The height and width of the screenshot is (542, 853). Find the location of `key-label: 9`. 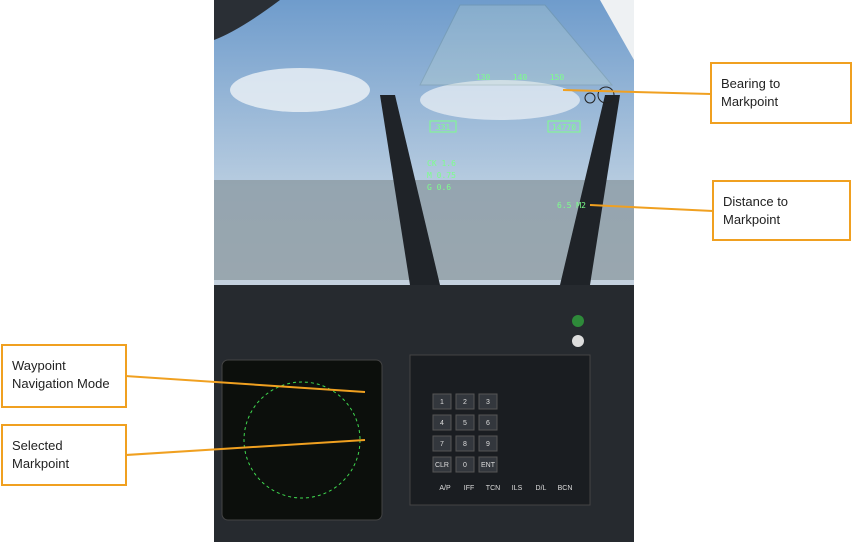

key-label: 9 is located at coordinates (488, 444).